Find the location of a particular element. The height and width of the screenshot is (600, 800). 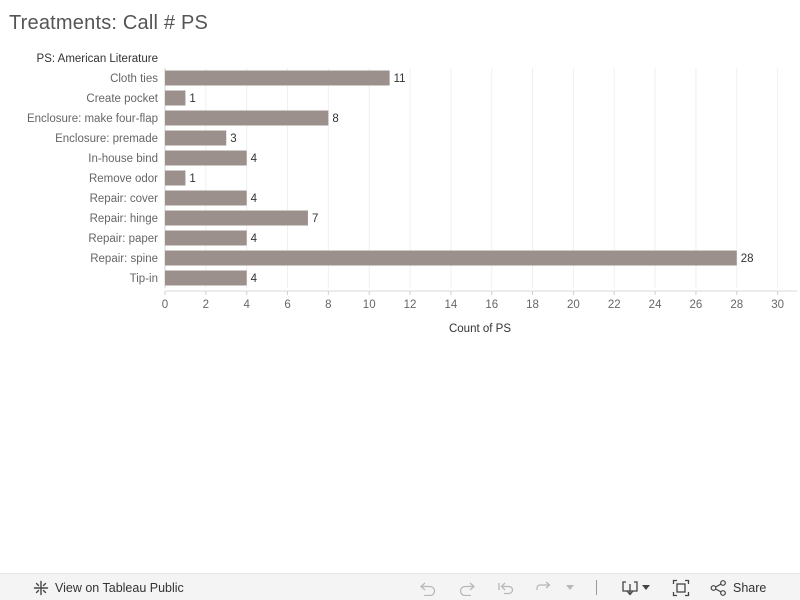

tick-label: 22 is located at coordinates (614, 305).